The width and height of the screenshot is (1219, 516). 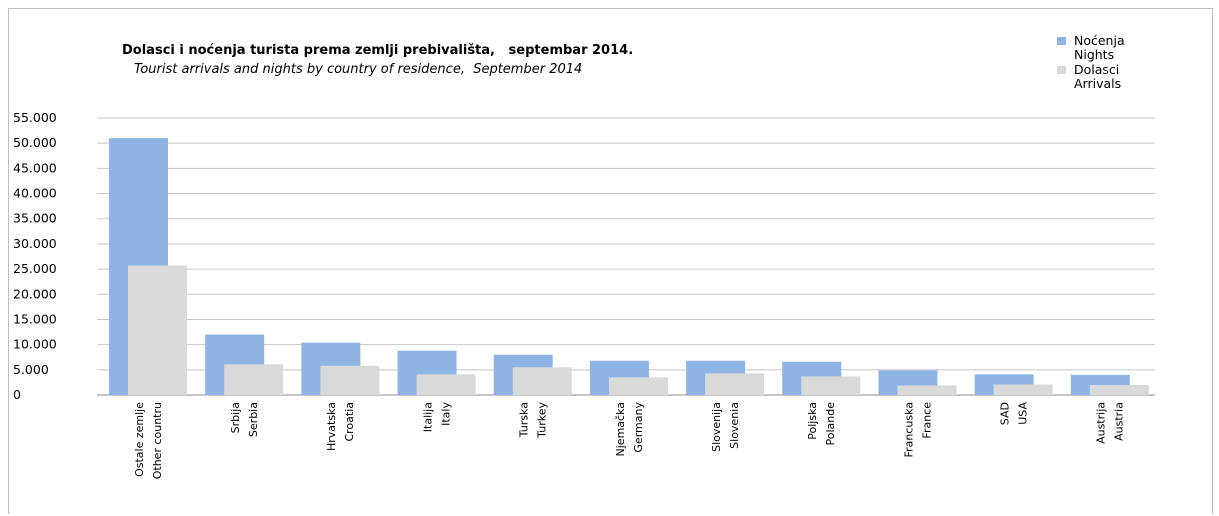 I want to click on y-tick-label: 5.000, so click(x=31, y=369).